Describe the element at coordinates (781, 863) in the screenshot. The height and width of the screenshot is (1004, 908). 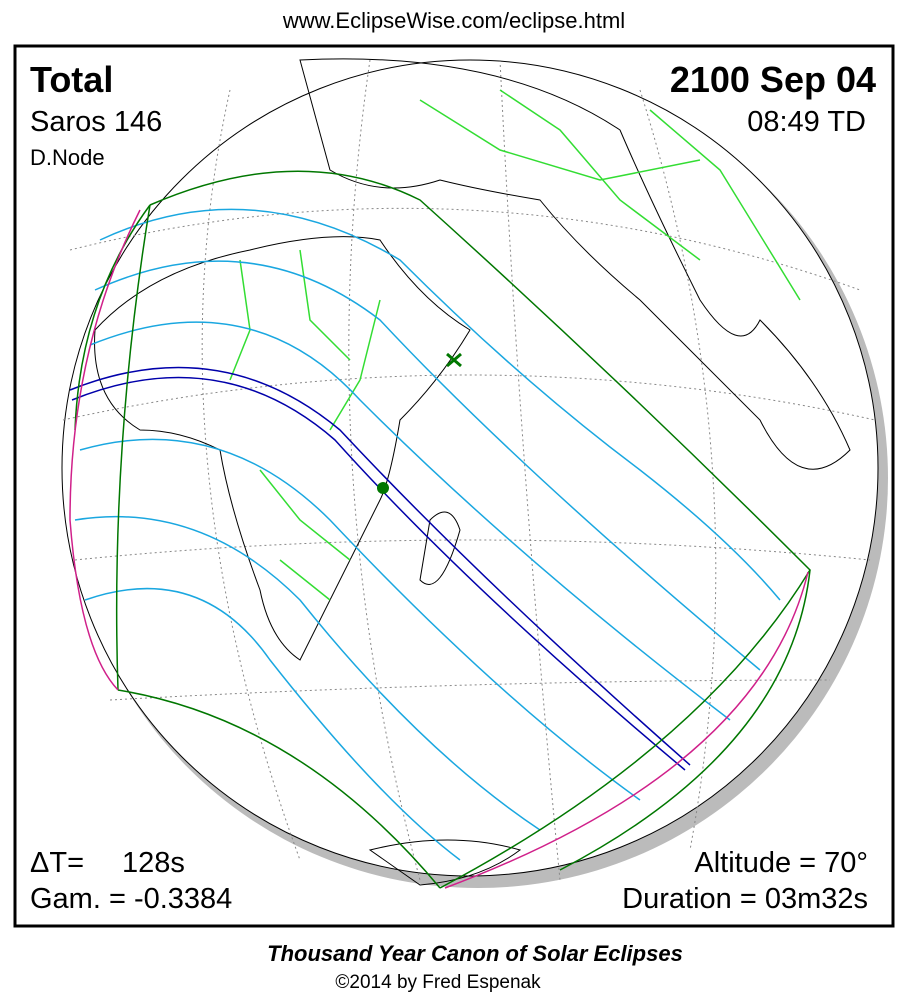
I see `altitude: Altitude = 70°` at that location.